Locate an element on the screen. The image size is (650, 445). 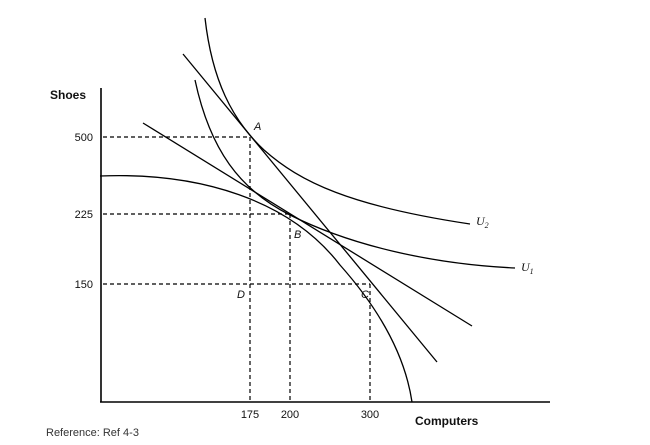
curve-label-u2: U2 is located at coordinates (482, 222).